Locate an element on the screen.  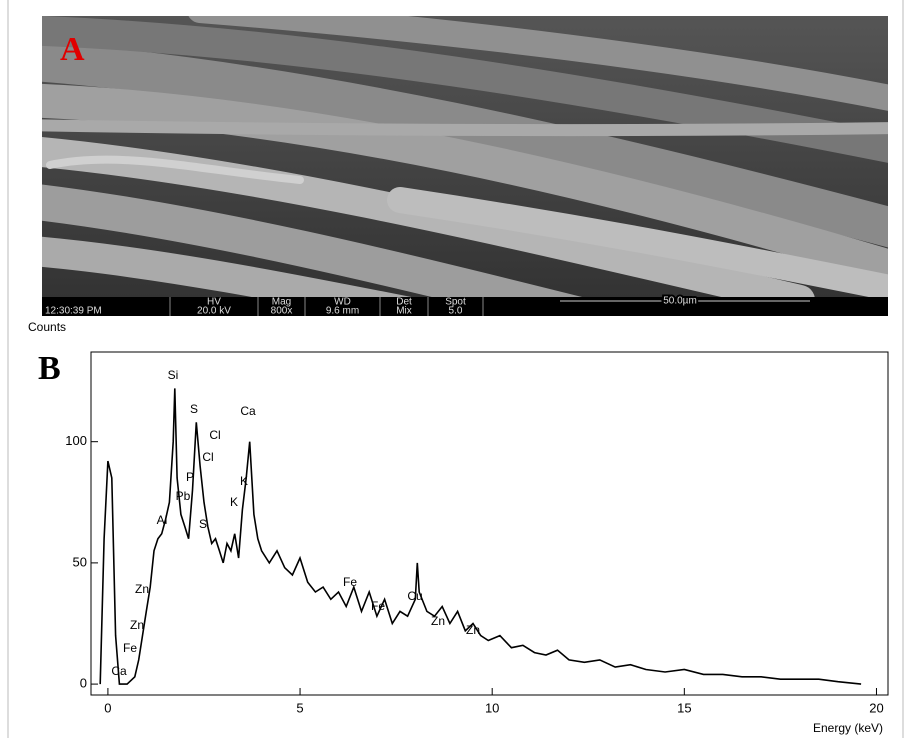
x-tick-label: 0 is located at coordinates (107, 707).